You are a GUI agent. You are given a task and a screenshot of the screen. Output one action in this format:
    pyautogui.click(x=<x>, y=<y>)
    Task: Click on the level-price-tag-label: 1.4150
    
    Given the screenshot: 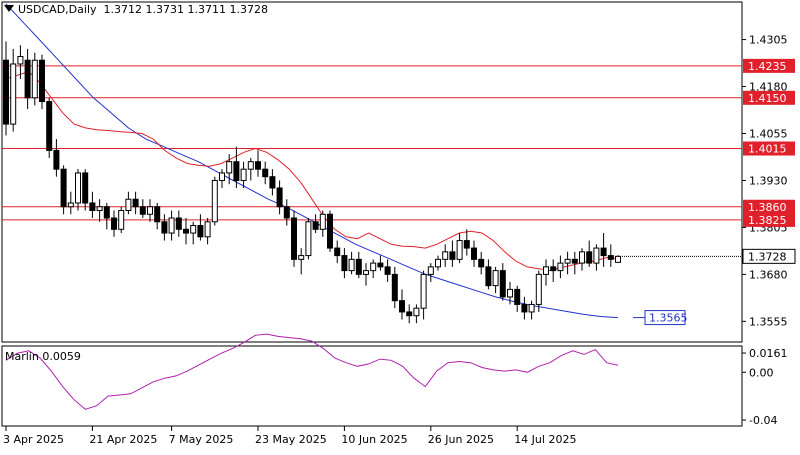 What is the action you would take?
    pyautogui.click(x=767, y=98)
    